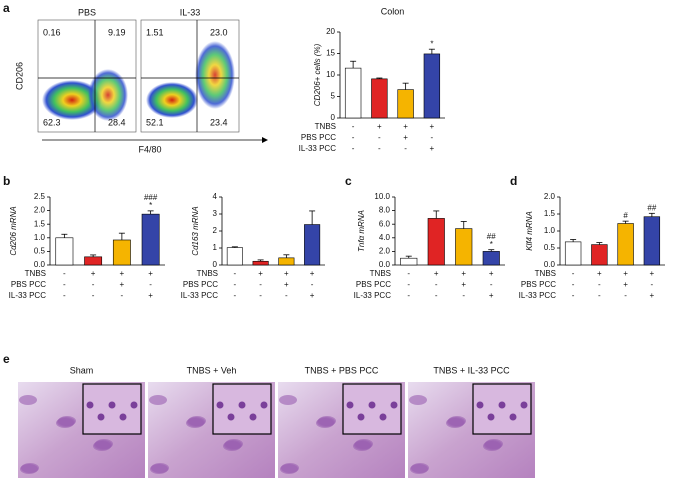 The width and height of the screenshot is (675, 480). Describe the element at coordinates (117, 32) in the screenshot. I see `quadrant-value: 9.19` at that location.